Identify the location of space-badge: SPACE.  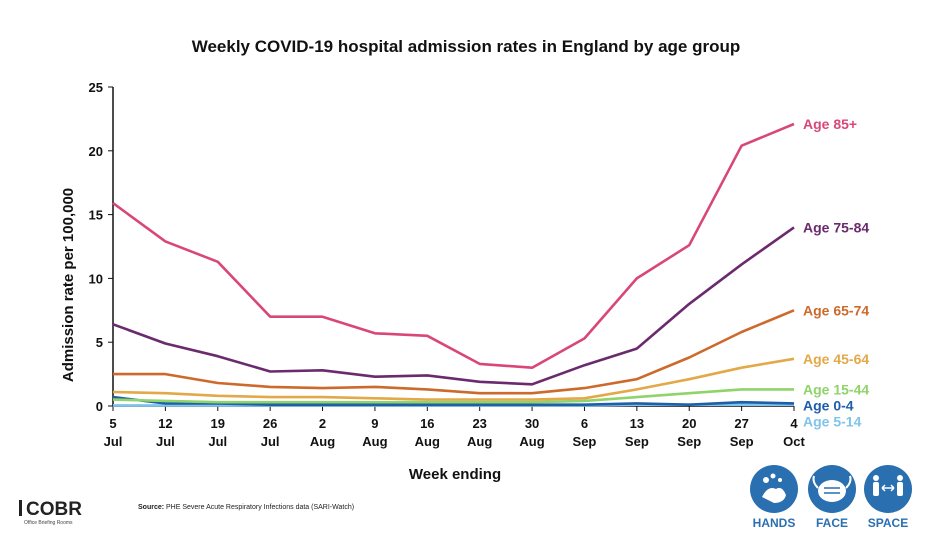
(888, 497).